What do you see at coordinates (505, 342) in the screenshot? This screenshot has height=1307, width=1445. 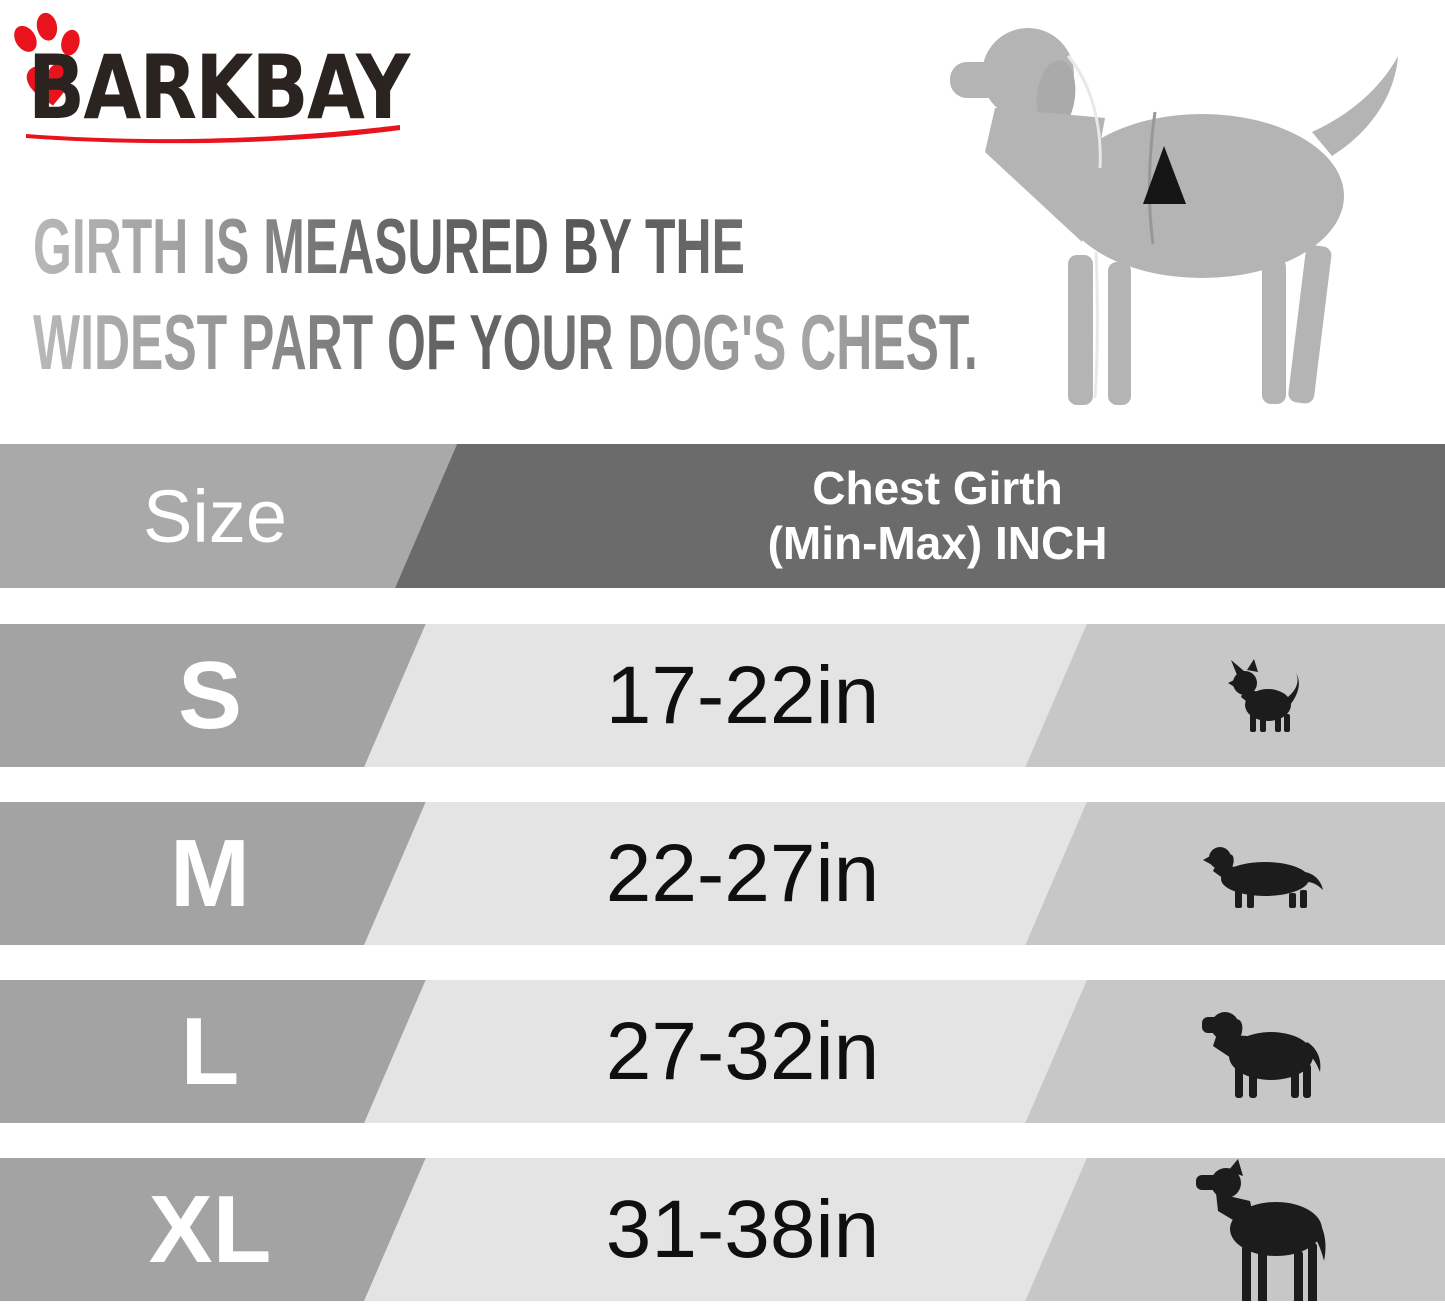 I see `headline-line2: WIDEST PART OF YOUR DOG'S CHEST.` at bounding box center [505, 342].